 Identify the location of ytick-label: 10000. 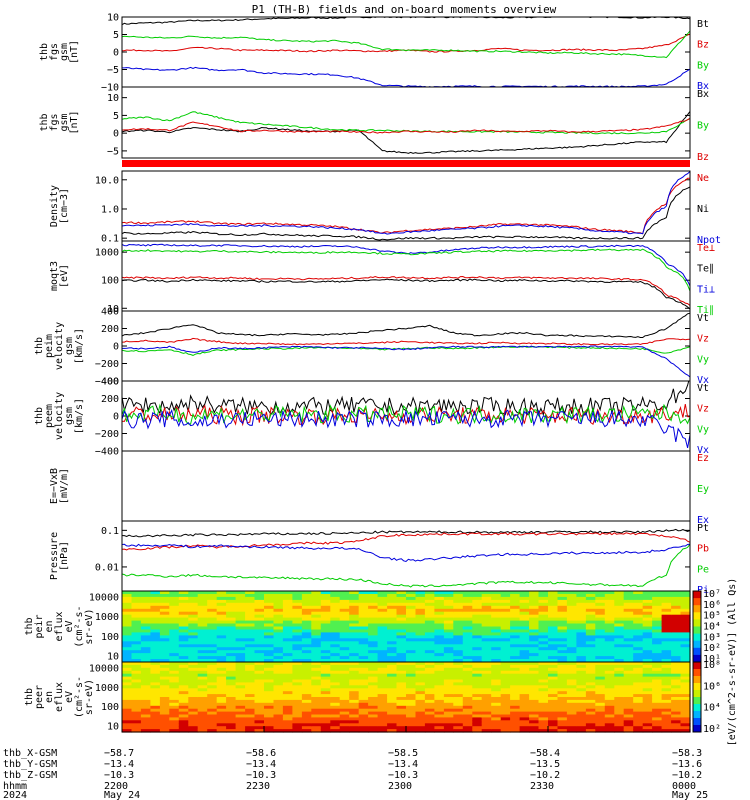
(104, 597).